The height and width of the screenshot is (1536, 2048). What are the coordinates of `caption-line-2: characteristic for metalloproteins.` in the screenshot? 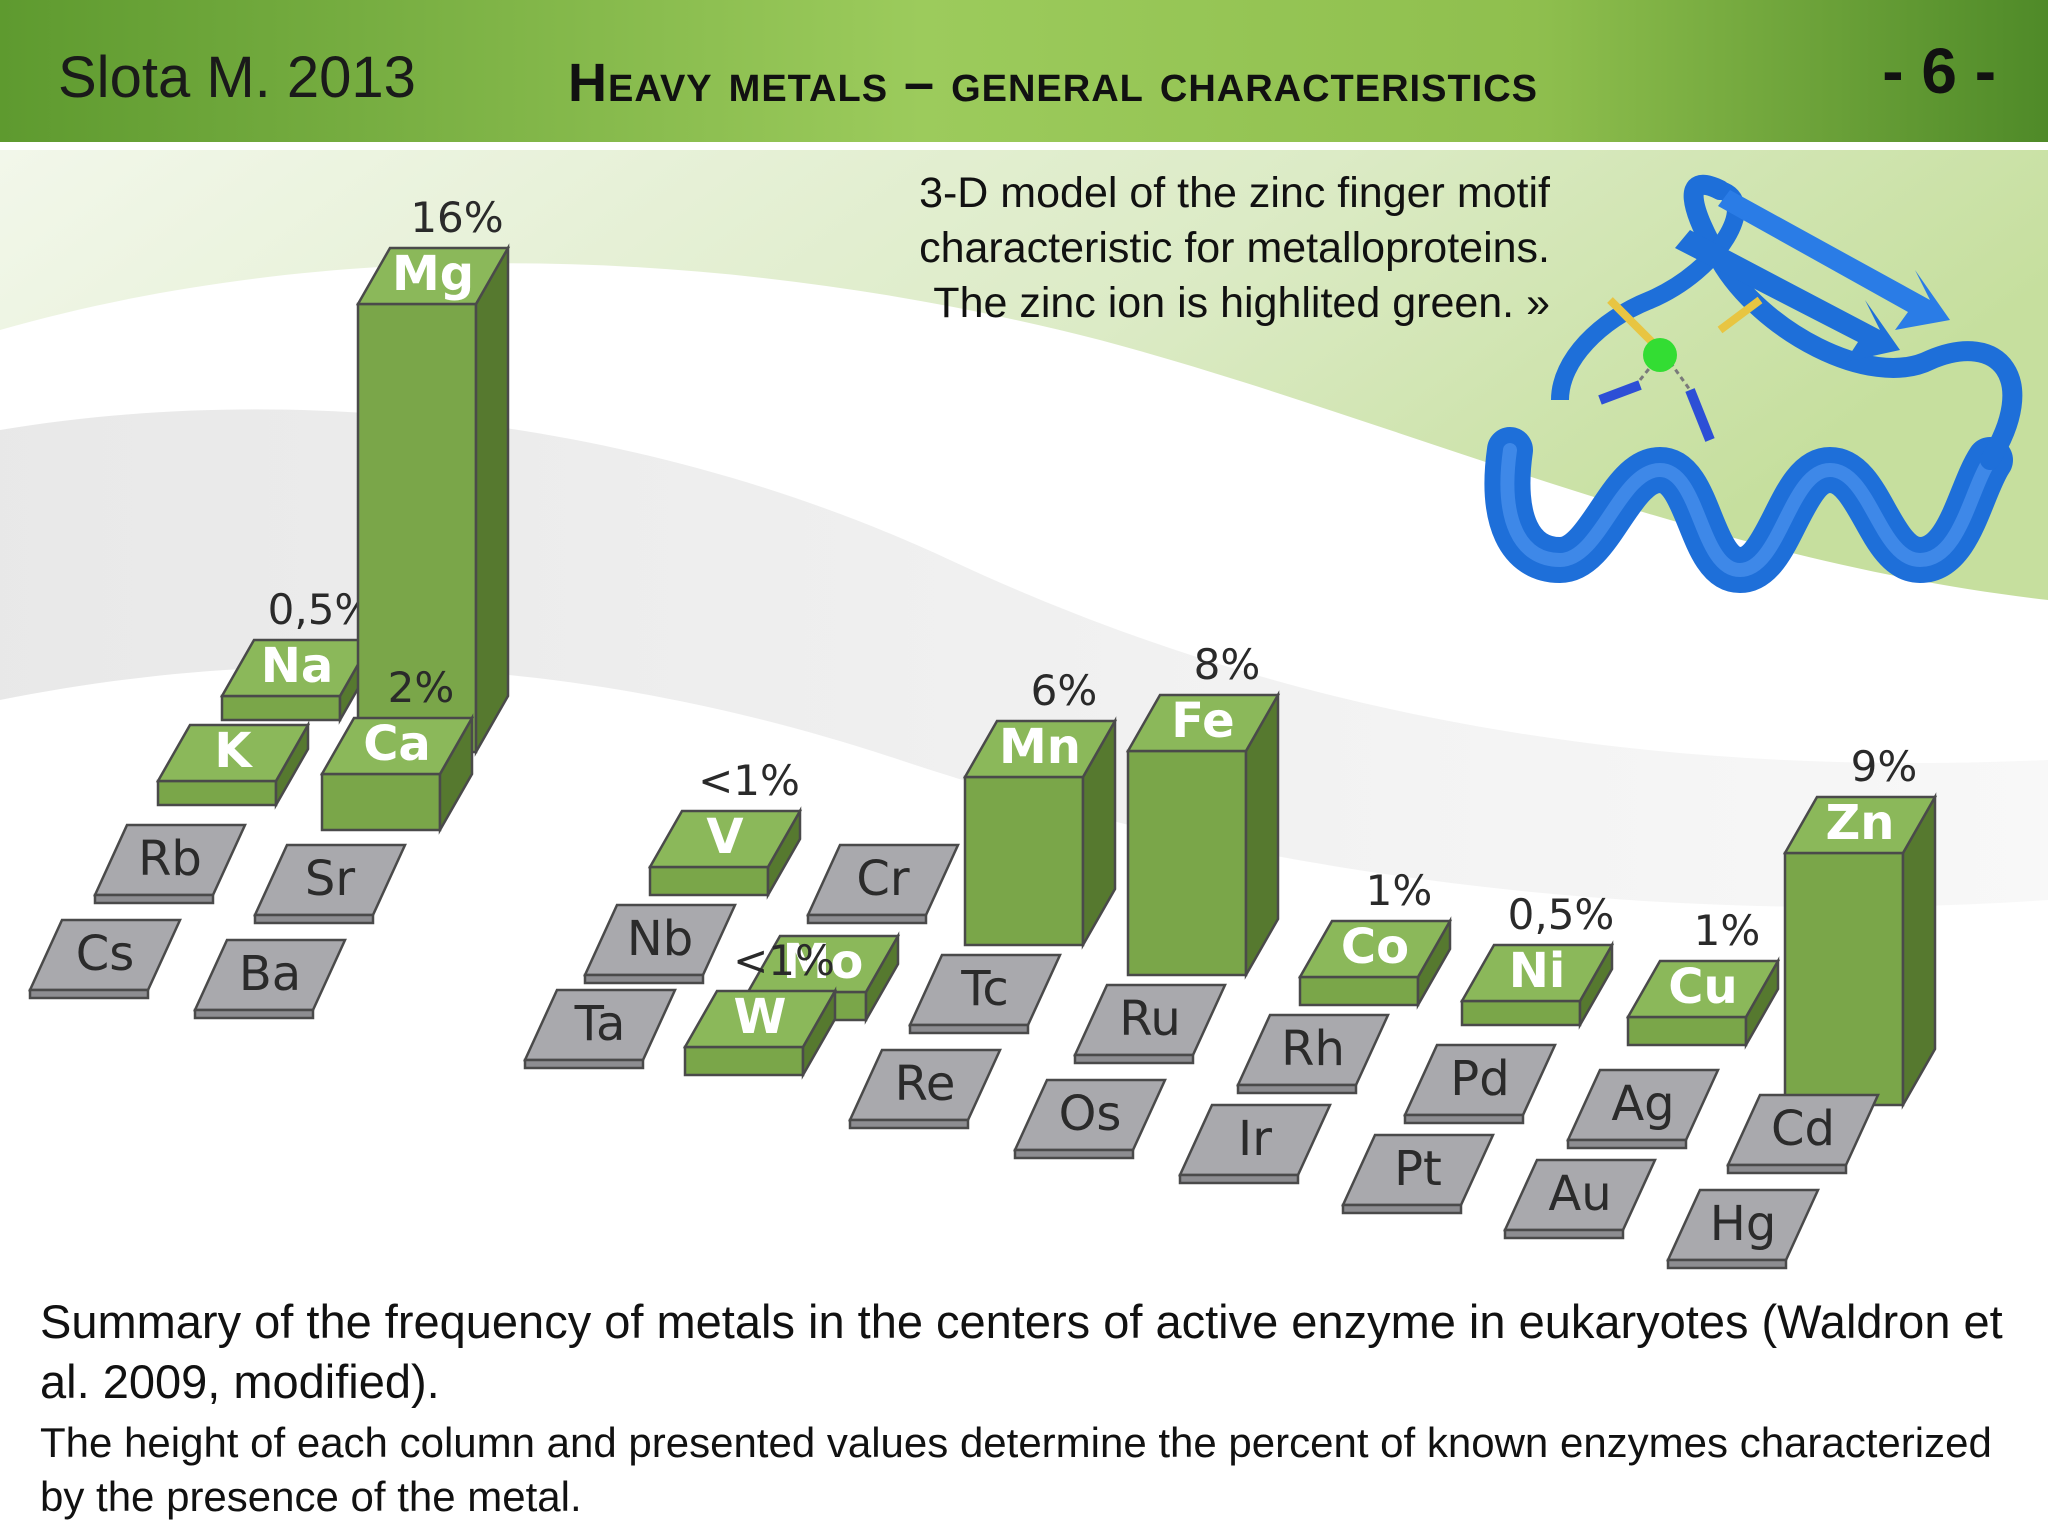 It's located at (1234, 248).